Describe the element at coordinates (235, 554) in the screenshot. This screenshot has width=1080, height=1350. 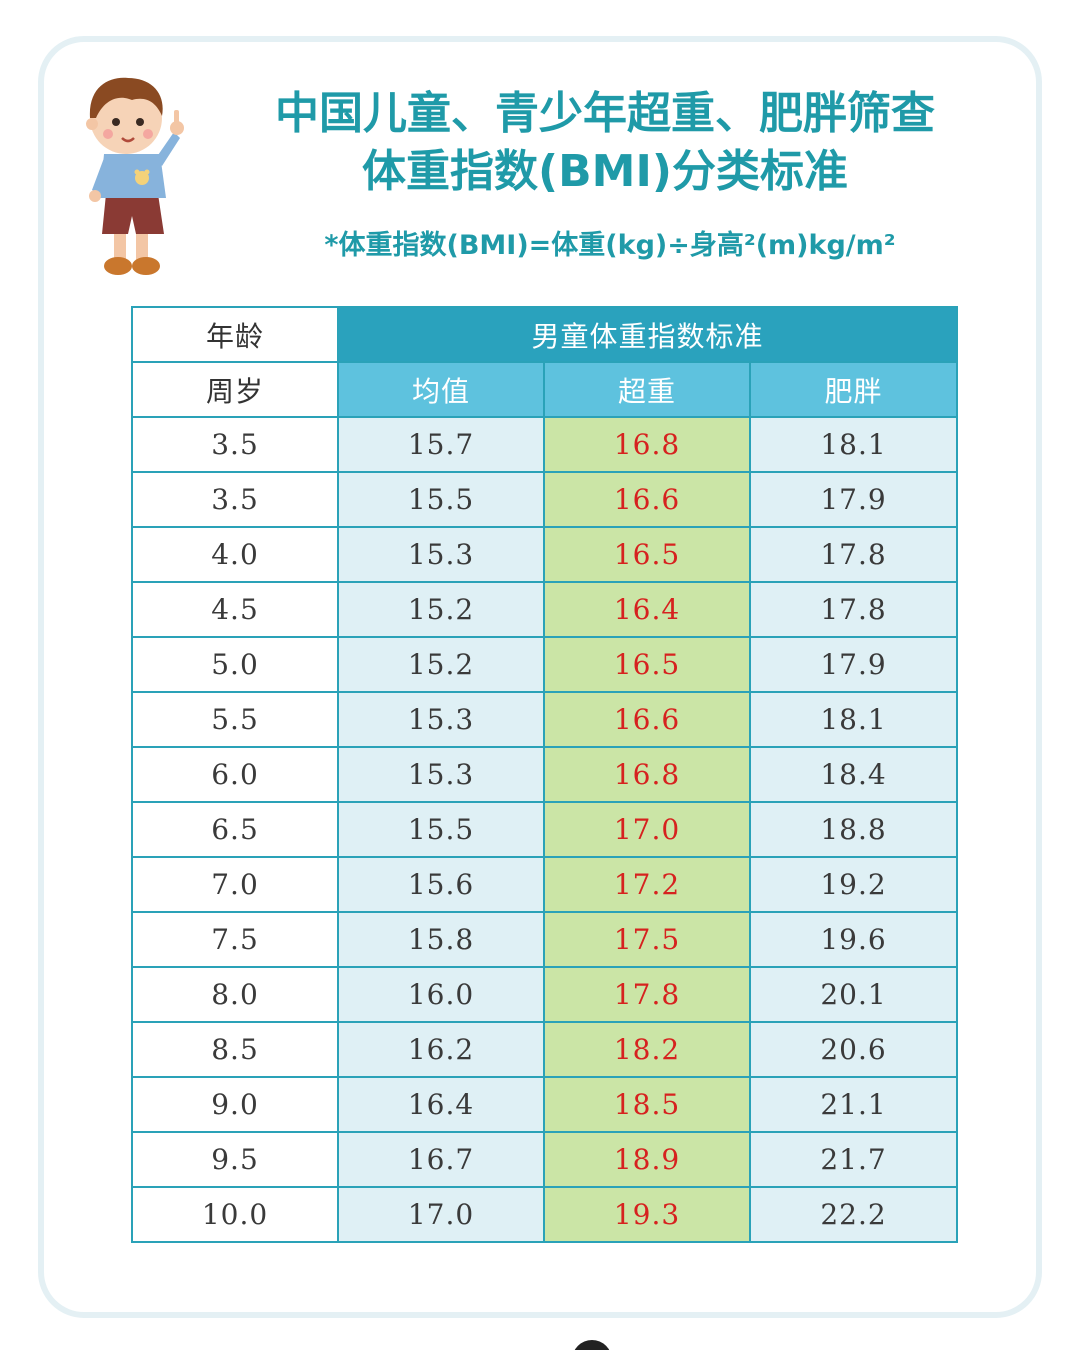
I see `cell-age: 4.0` at that location.